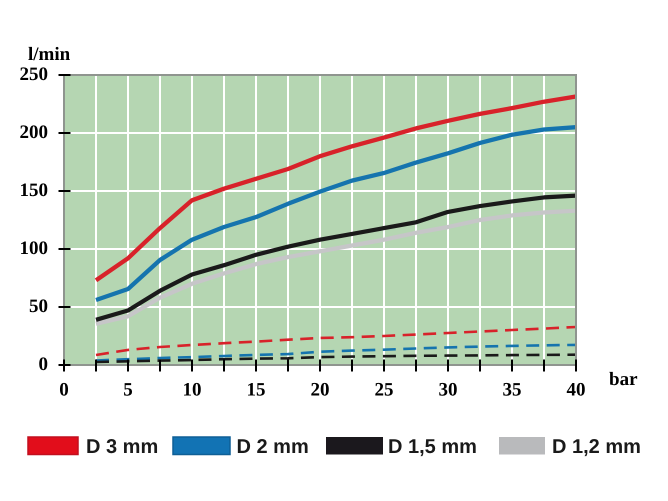 This screenshot has width=668, height=501. What do you see at coordinates (273, 447) in the screenshot?
I see `svg-text: D 2 mm` at bounding box center [273, 447].